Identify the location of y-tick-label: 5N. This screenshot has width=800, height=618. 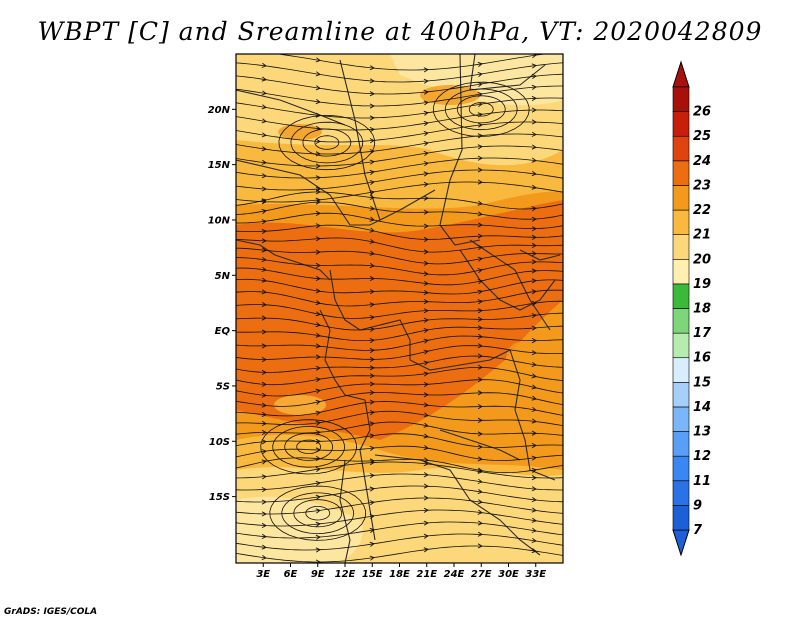
(223, 276).